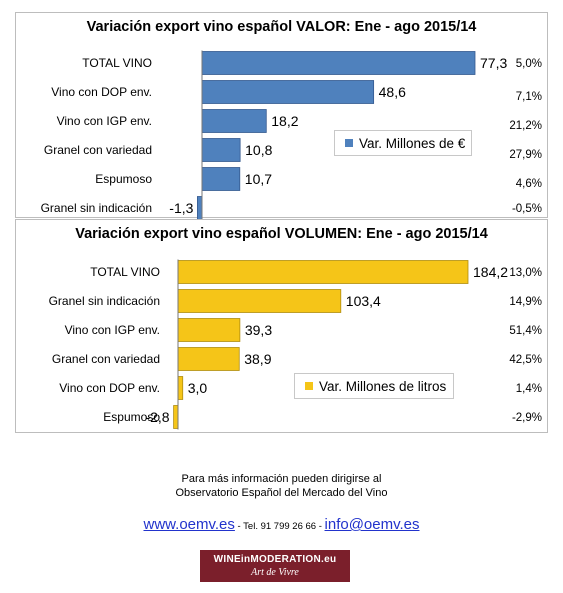 This screenshot has height=593, width=563. What do you see at coordinates (258, 150) in the screenshot?
I see `value-value-label-granel-con-variedad: 10,8` at bounding box center [258, 150].